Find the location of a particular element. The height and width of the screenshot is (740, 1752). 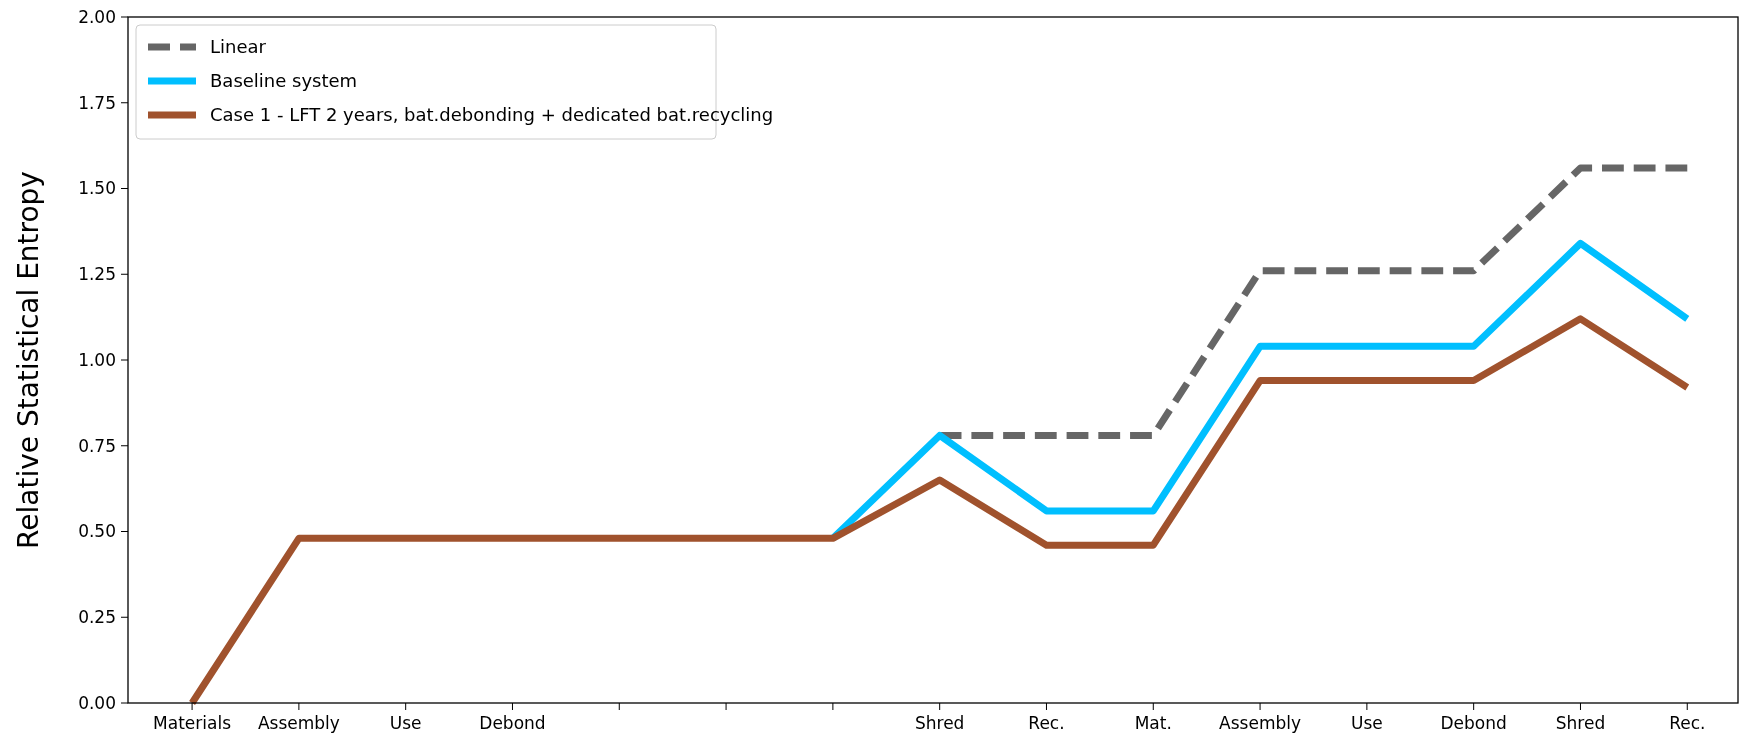

y-tick-label: 0.50 is located at coordinates (97, 531).